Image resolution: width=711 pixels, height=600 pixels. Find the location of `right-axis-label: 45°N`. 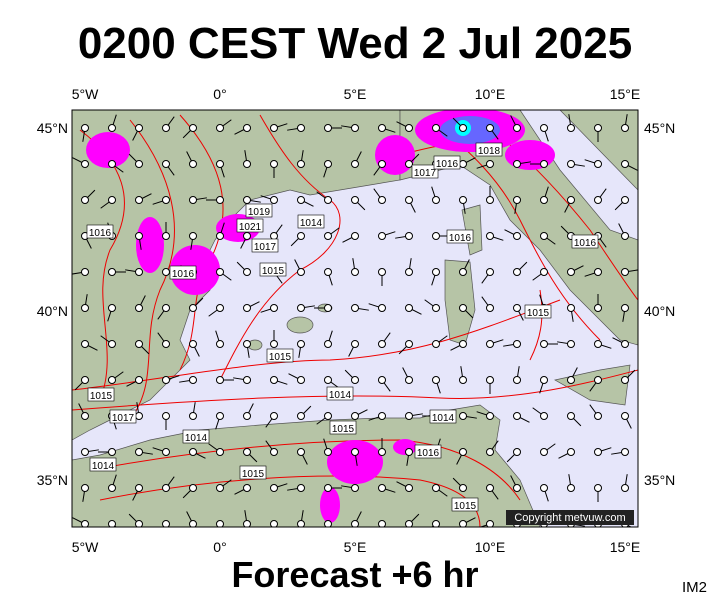

right-axis-label: 45°N is located at coordinates (659, 128).